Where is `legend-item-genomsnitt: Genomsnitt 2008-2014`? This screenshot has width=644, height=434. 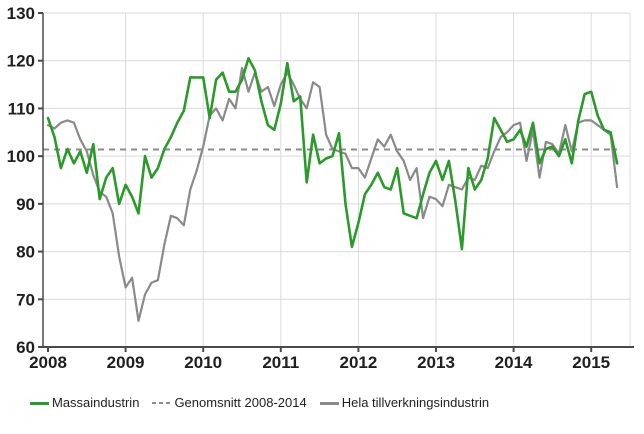
legend-item-genomsnitt: Genomsnitt 2008-2014 is located at coordinates (229, 403).